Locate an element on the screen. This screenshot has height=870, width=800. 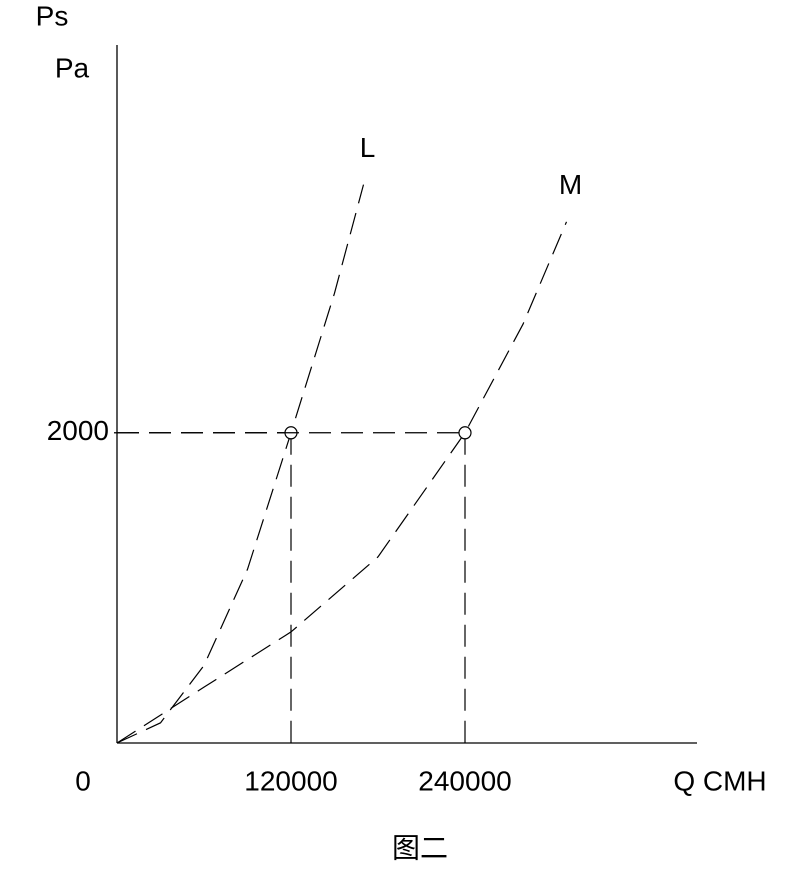
x-tick-label: 0 is located at coordinates (83, 780).